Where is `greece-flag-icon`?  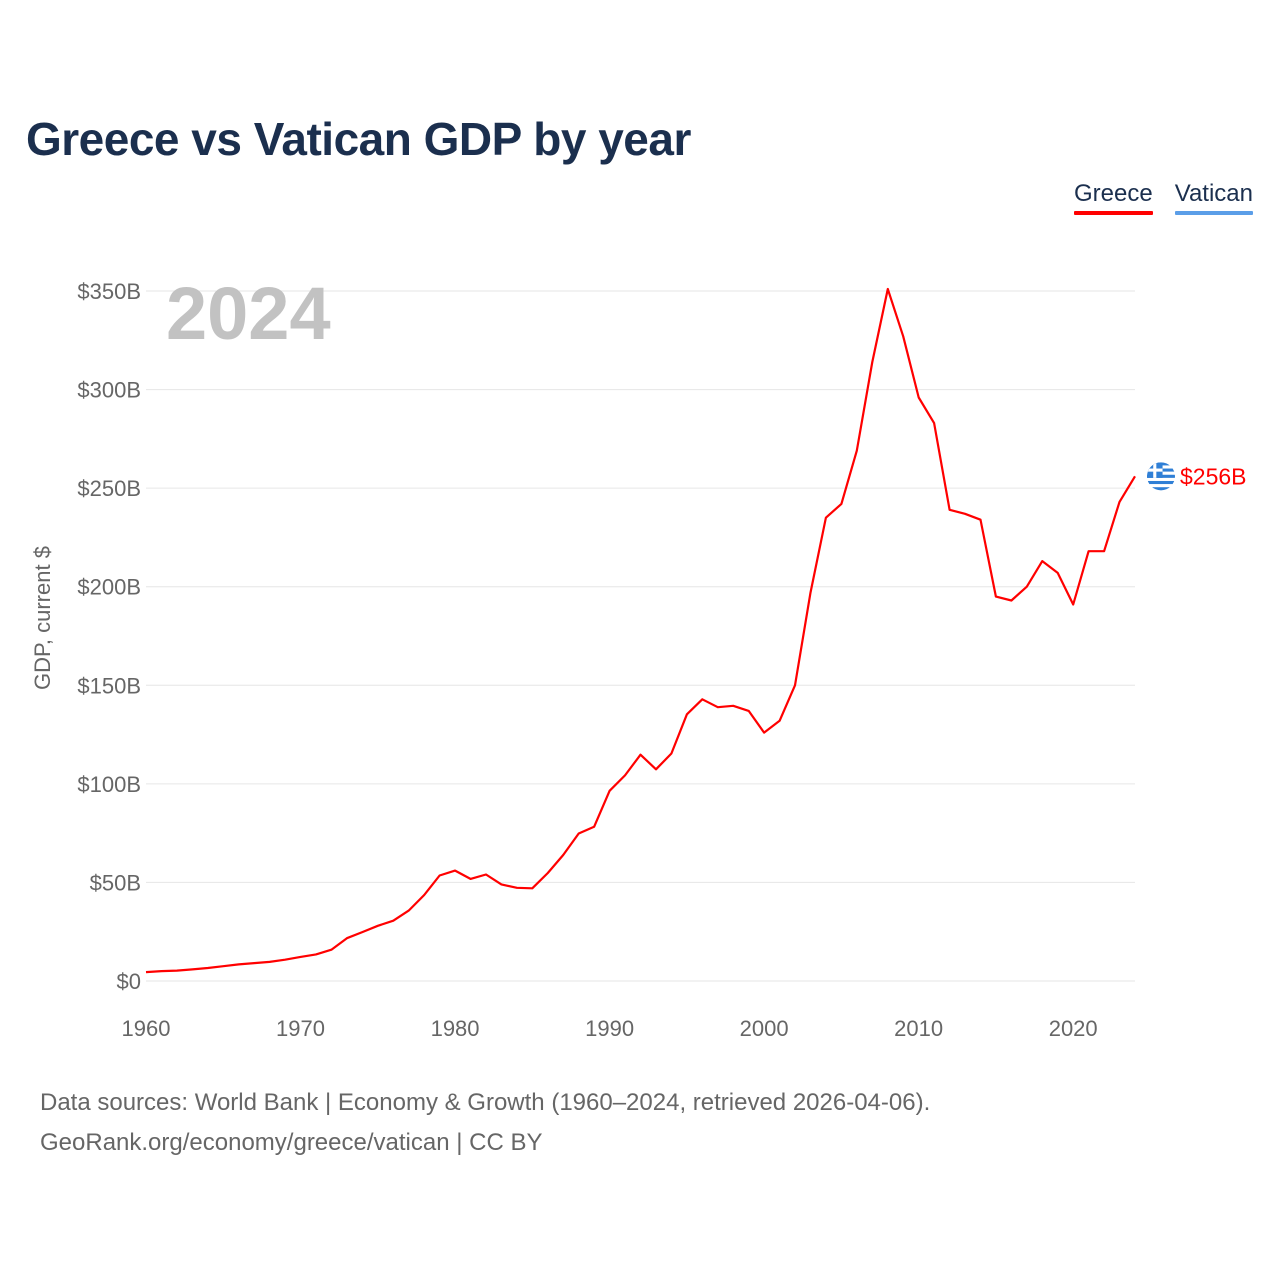
greece-flag-icon is located at coordinates (1161, 476).